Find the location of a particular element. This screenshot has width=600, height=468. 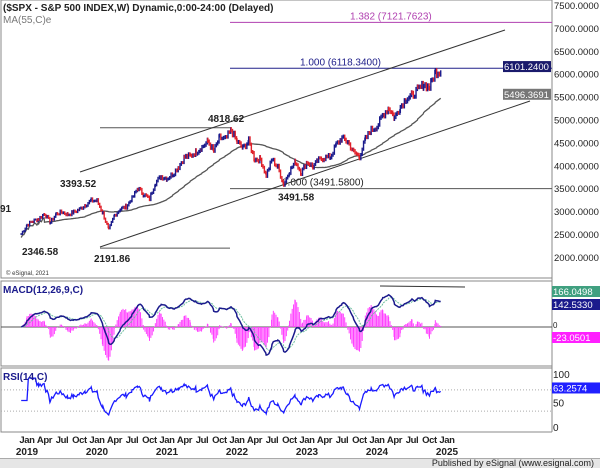

ma-value-badge-bg is located at coordinates (527, 94).